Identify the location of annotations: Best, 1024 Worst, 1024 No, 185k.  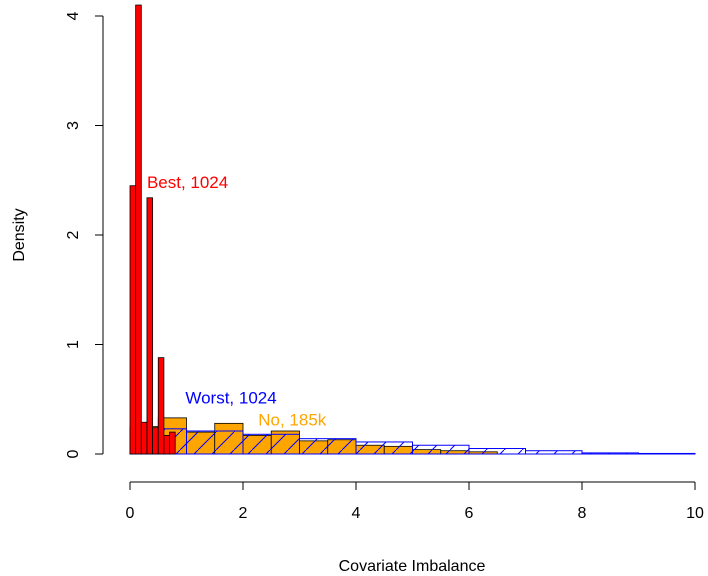
(237, 301).